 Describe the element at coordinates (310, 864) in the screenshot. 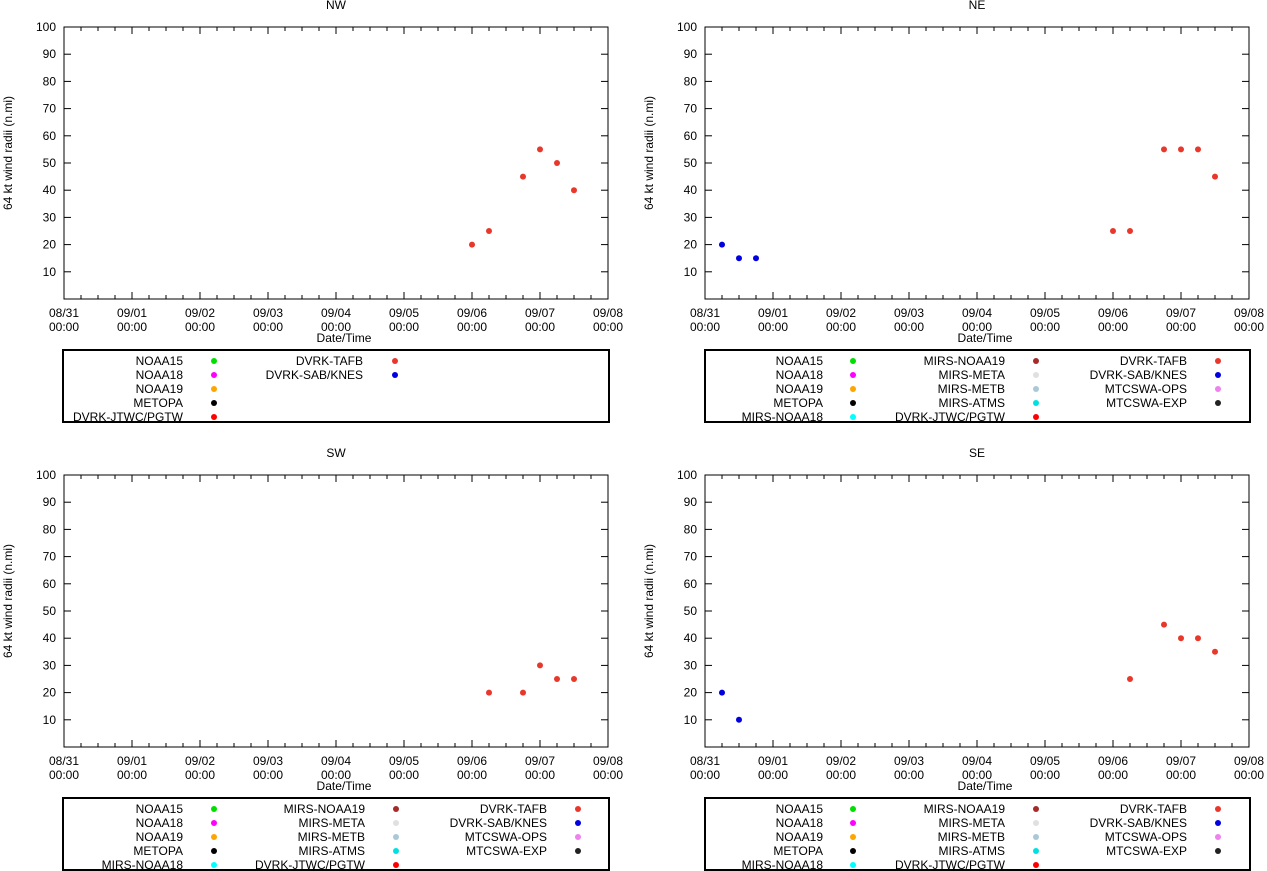

I see `legend-label: DVRK-JTWC/PGTW` at that location.